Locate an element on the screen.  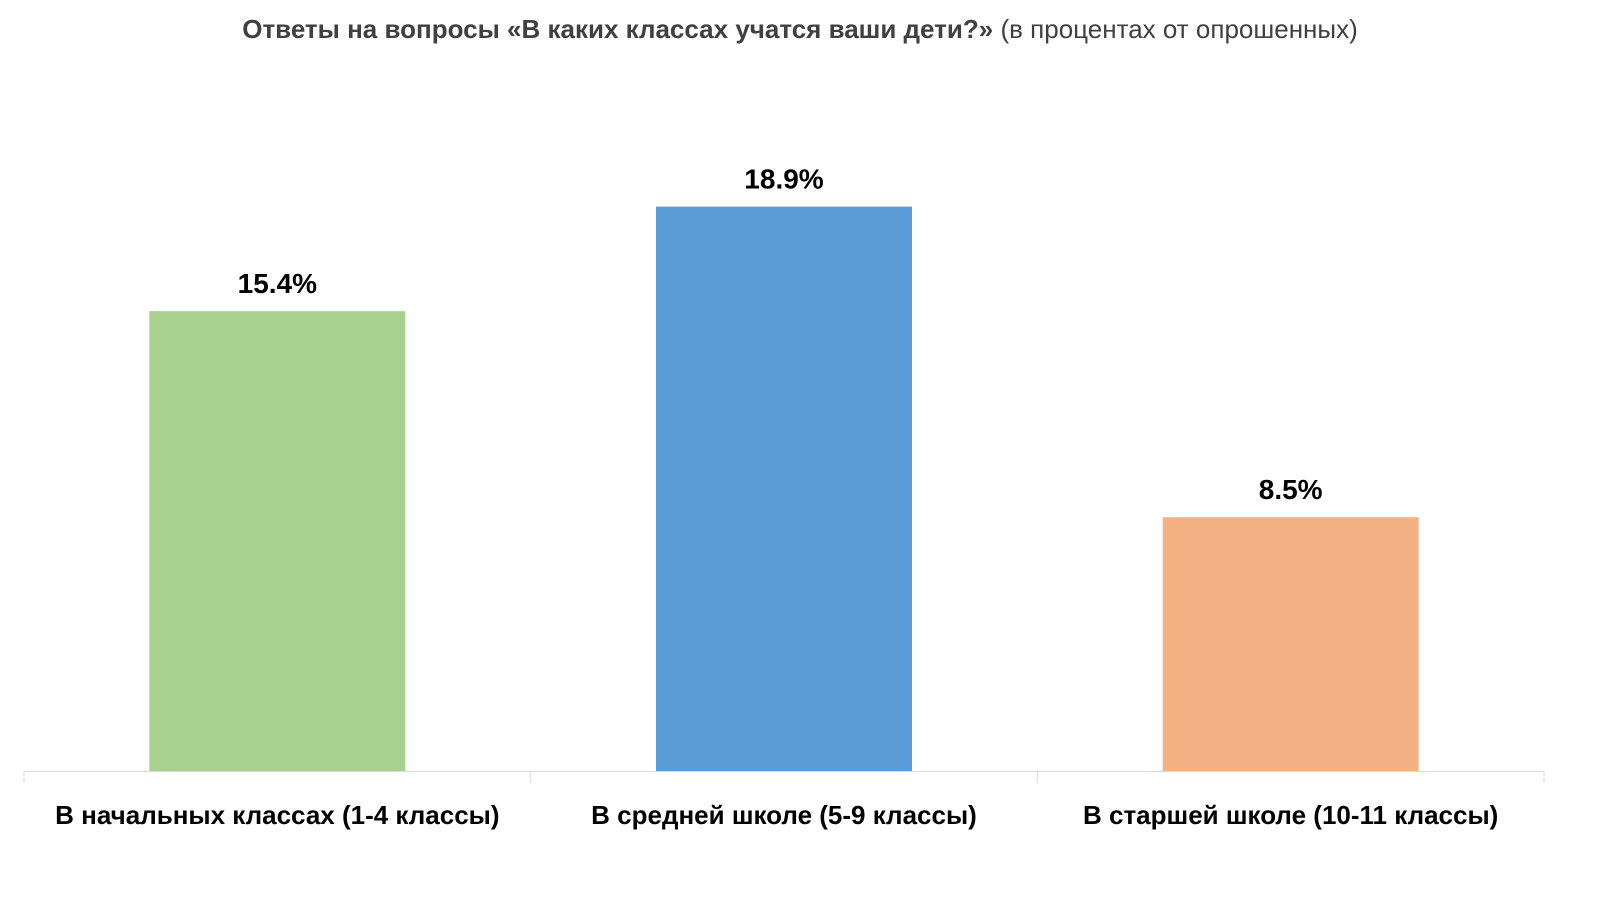
data-label-3: 8.5% is located at coordinates (1291, 489).